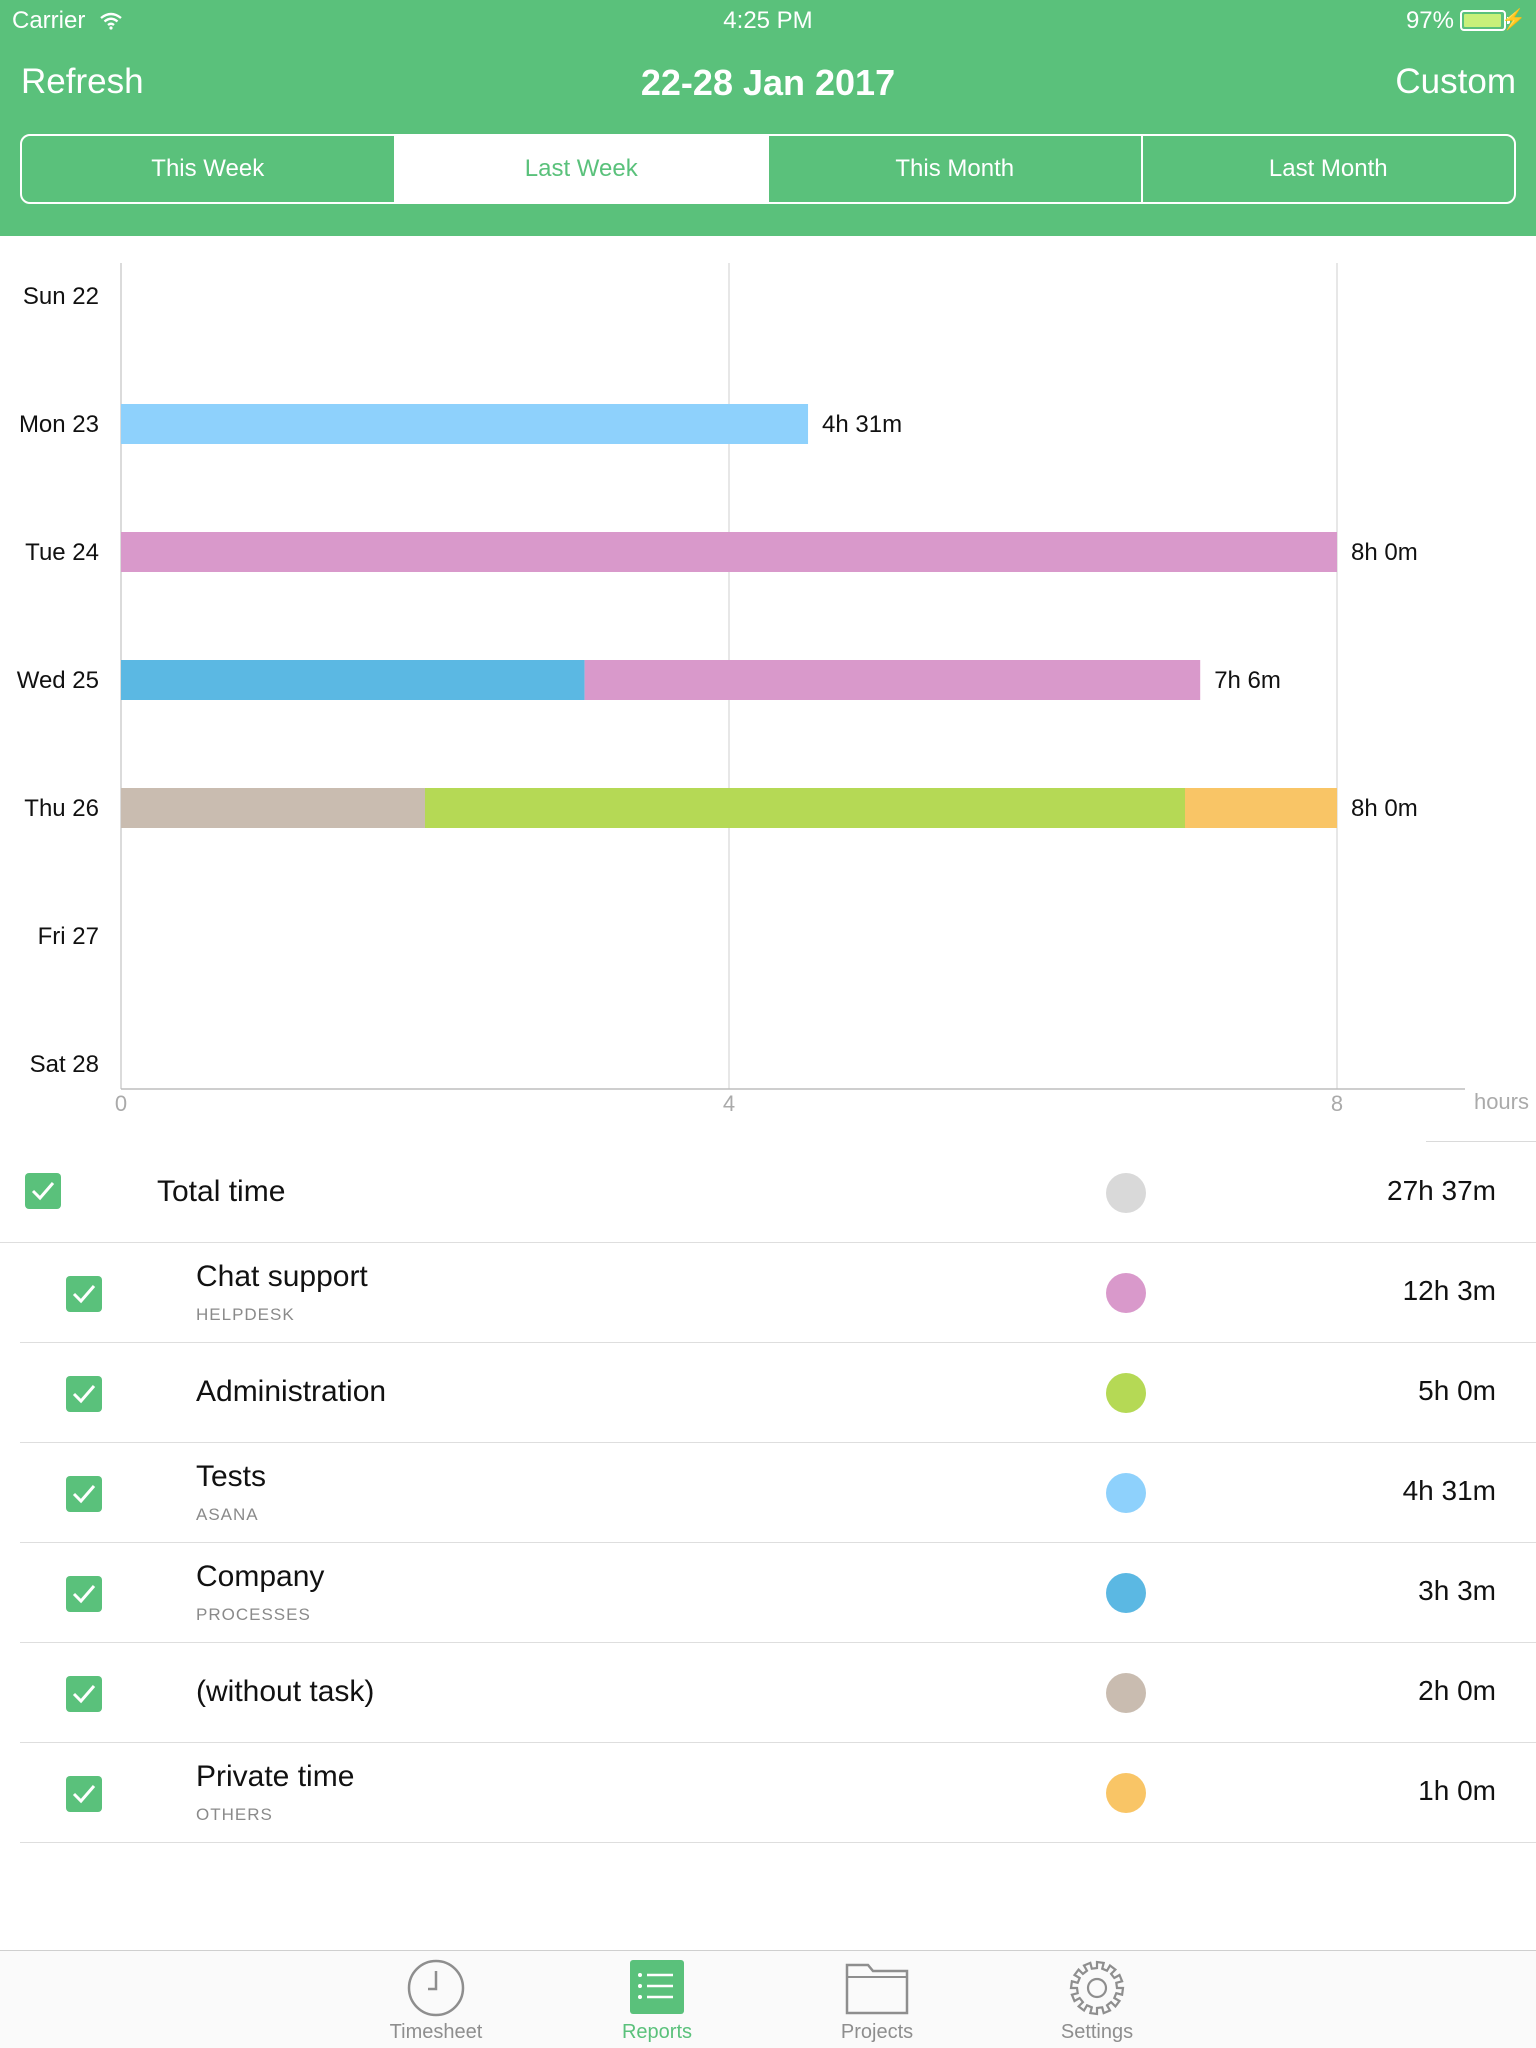  I want to click on tab-label: Timesheet, so click(436, 2032).